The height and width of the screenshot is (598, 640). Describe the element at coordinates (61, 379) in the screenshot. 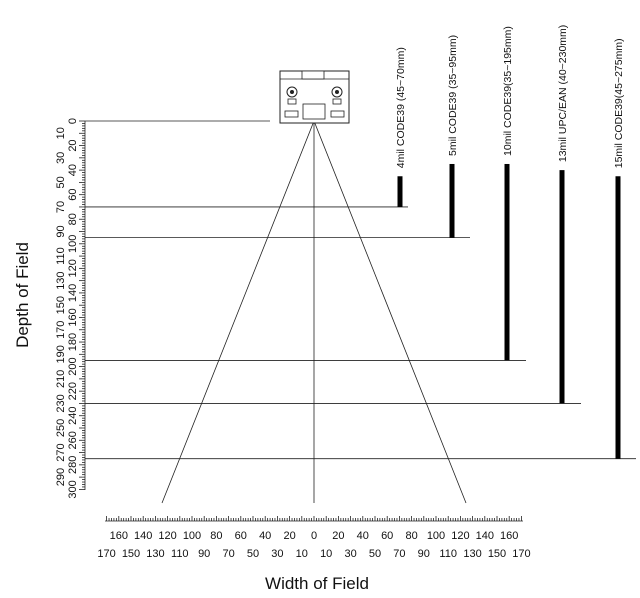

I see `depth-tick-label: 210` at that location.